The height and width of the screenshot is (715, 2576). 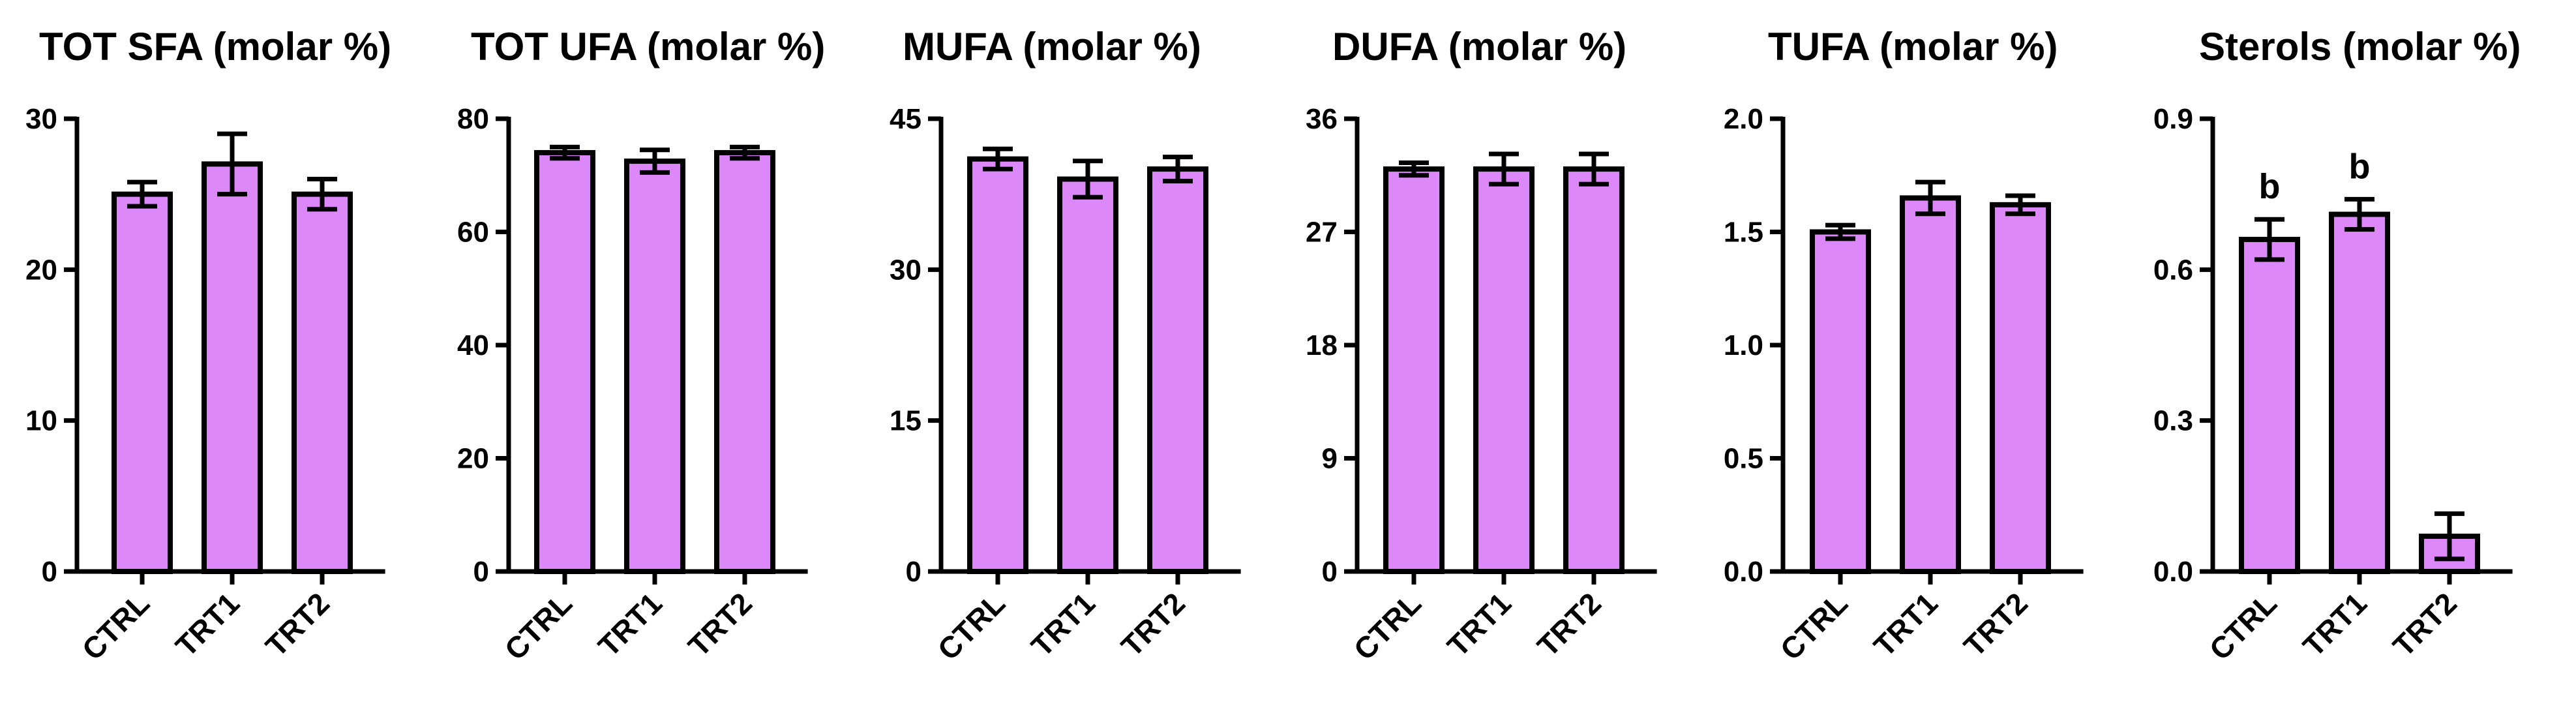 What do you see at coordinates (473, 119) in the screenshot?
I see `y-tick-label: 80` at bounding box center [473, 119].